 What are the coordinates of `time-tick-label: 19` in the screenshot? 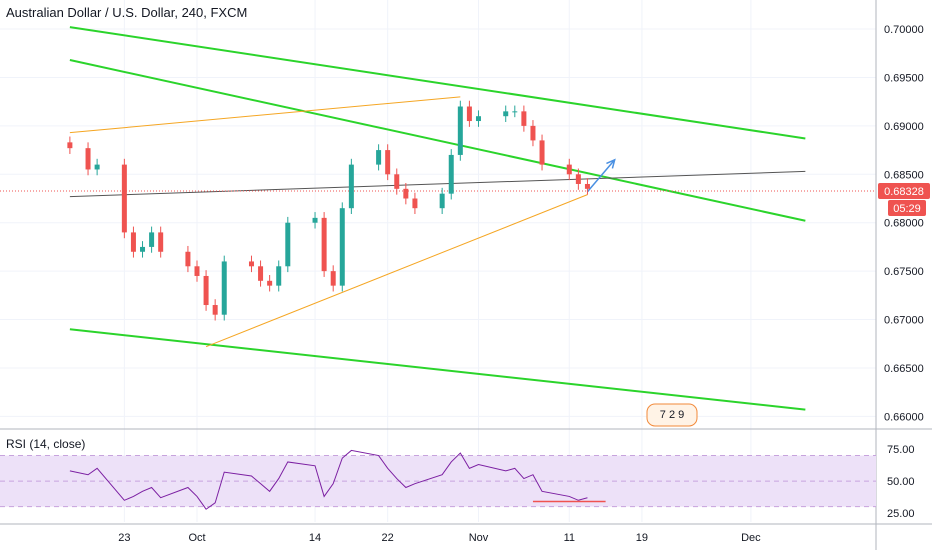 It's located at (642, 538).